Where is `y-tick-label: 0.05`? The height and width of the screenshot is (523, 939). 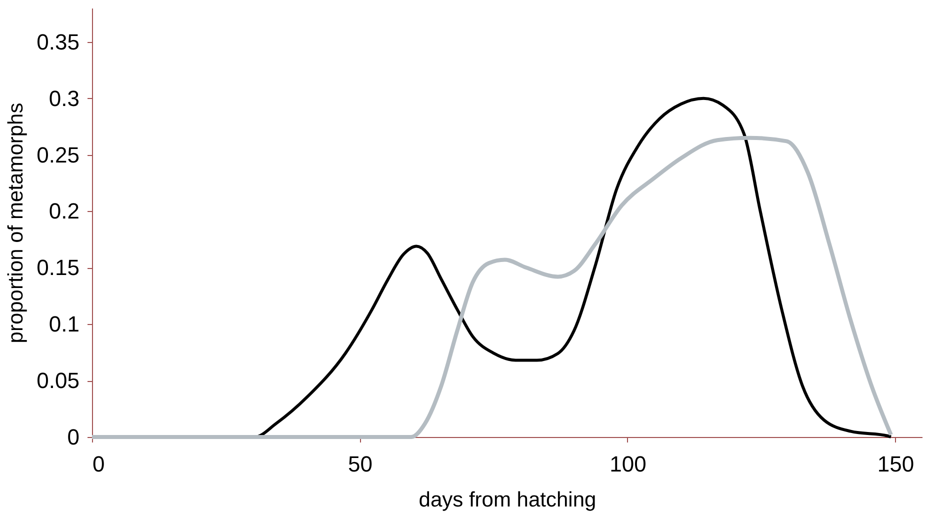
y-tick-label: 0.05 is located at coordinates (58, 381).